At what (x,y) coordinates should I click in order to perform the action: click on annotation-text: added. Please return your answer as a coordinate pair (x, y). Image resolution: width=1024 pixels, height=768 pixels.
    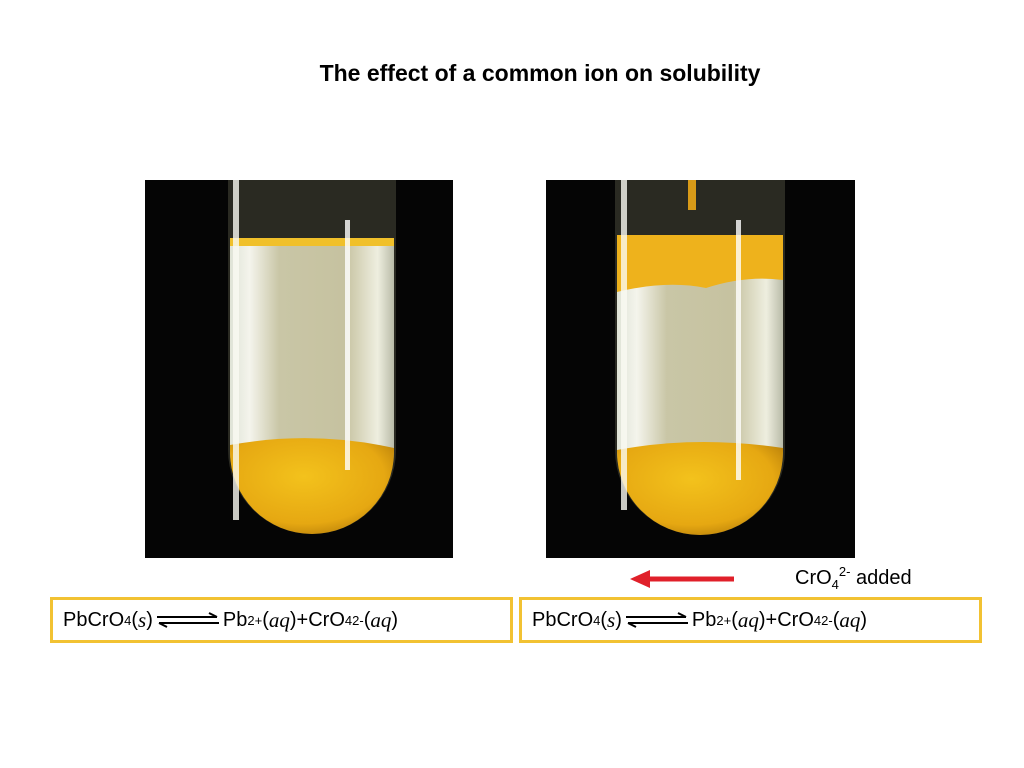
    Looking at the image, I should click on (884, 578).